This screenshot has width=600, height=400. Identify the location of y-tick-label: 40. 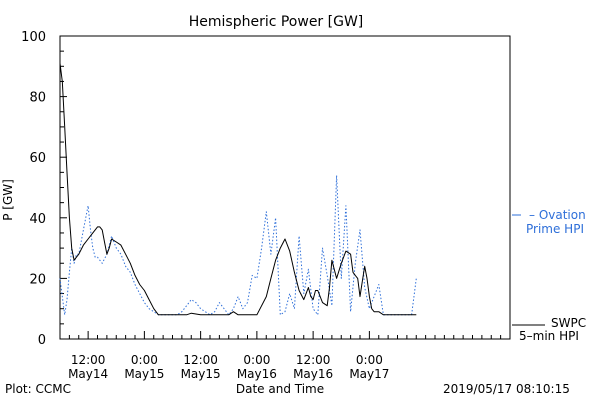
(37, 219).